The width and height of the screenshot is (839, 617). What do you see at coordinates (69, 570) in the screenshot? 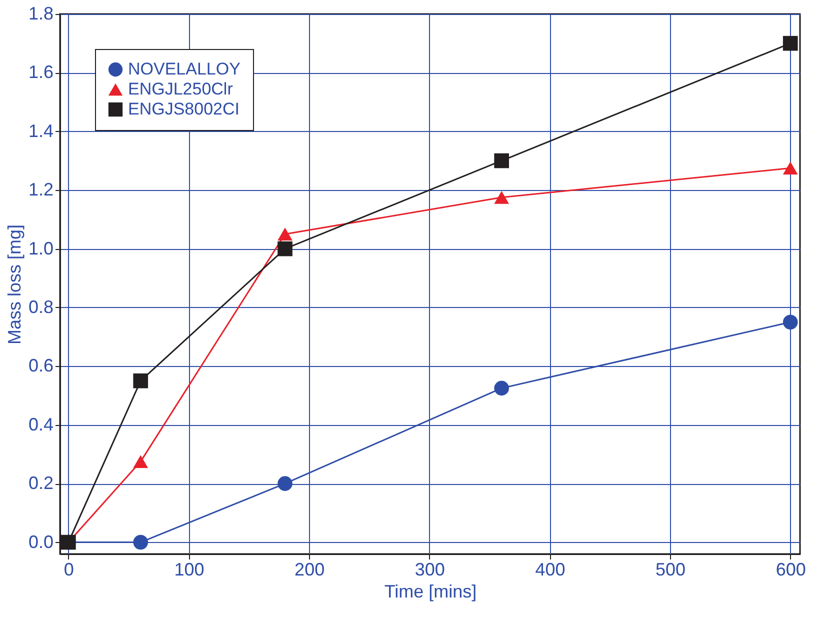
I see `x-tick-label: 0` at bounding box center [69, 570].